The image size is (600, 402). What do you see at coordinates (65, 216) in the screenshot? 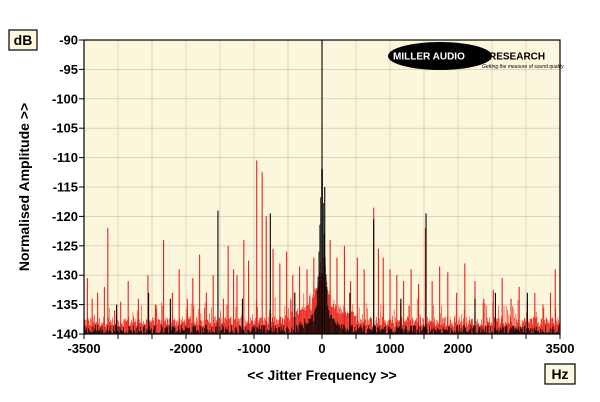
I see `y-tick-label: -120` at bounding box center [65, 216].